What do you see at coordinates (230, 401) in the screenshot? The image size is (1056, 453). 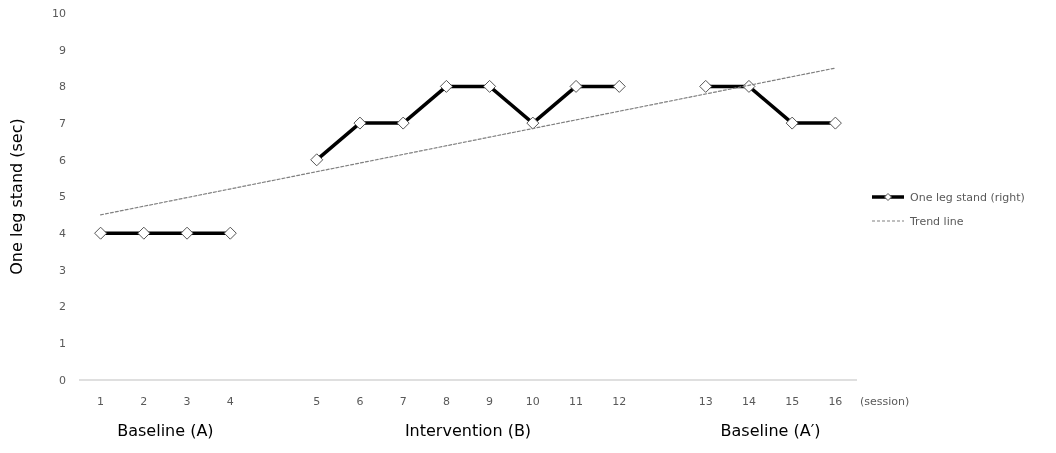 I see `x-tick-label: 4` at bounding box center [230, 401].